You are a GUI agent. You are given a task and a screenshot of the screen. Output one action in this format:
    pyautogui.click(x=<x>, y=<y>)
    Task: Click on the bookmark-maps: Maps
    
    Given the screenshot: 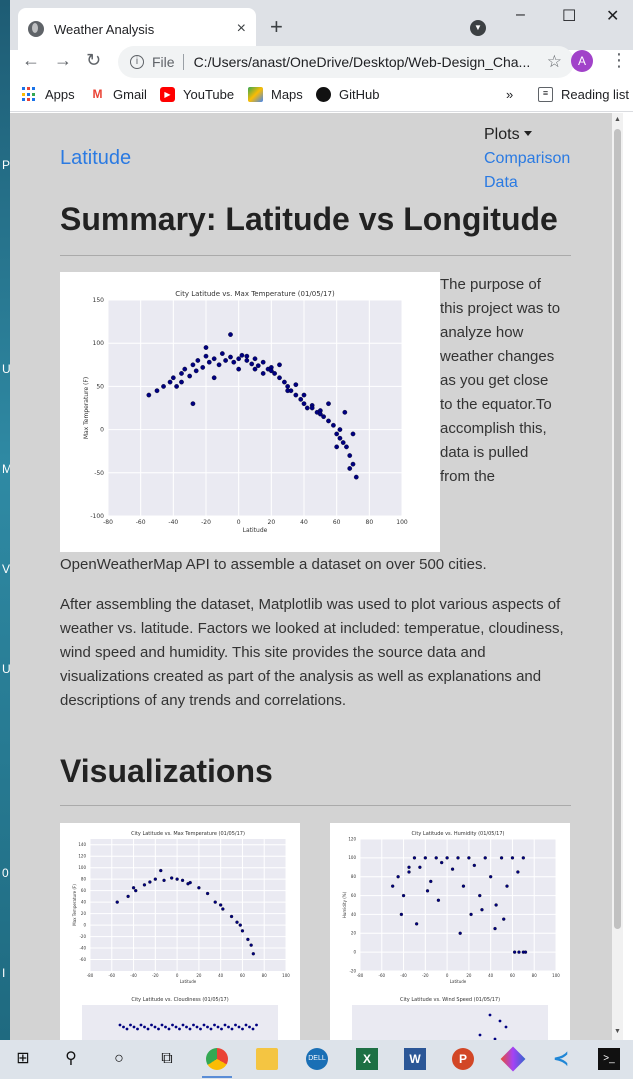 What is the action you would take?
    pyautogui.click(x=275, y=94)
    